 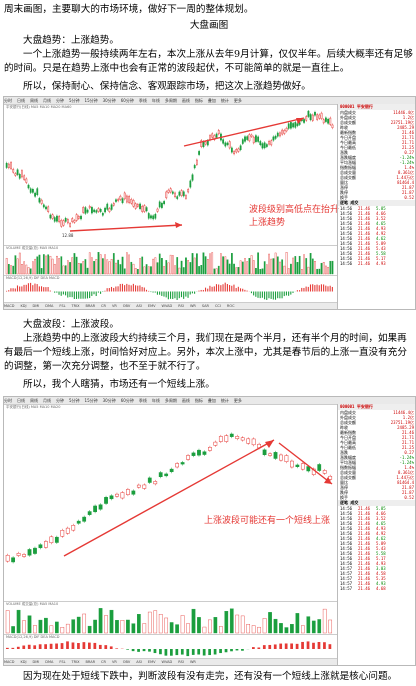 I want to click on quote-row: 涨跌幅度 -1.24%, so click(x=377, y=157).